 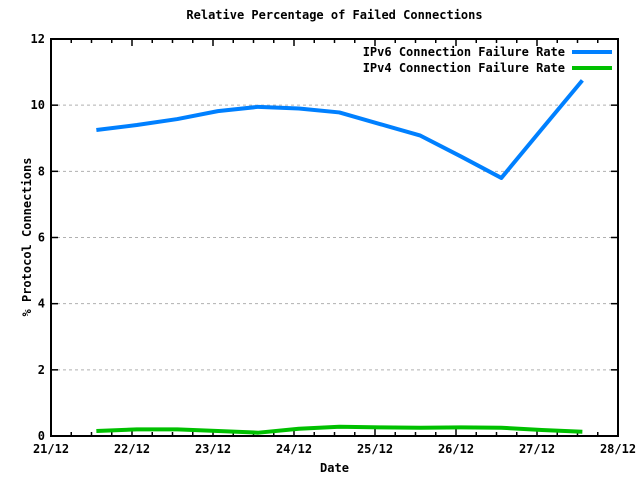 I want to click on x-tick-label: 25/12, so click(x=375, y=449).